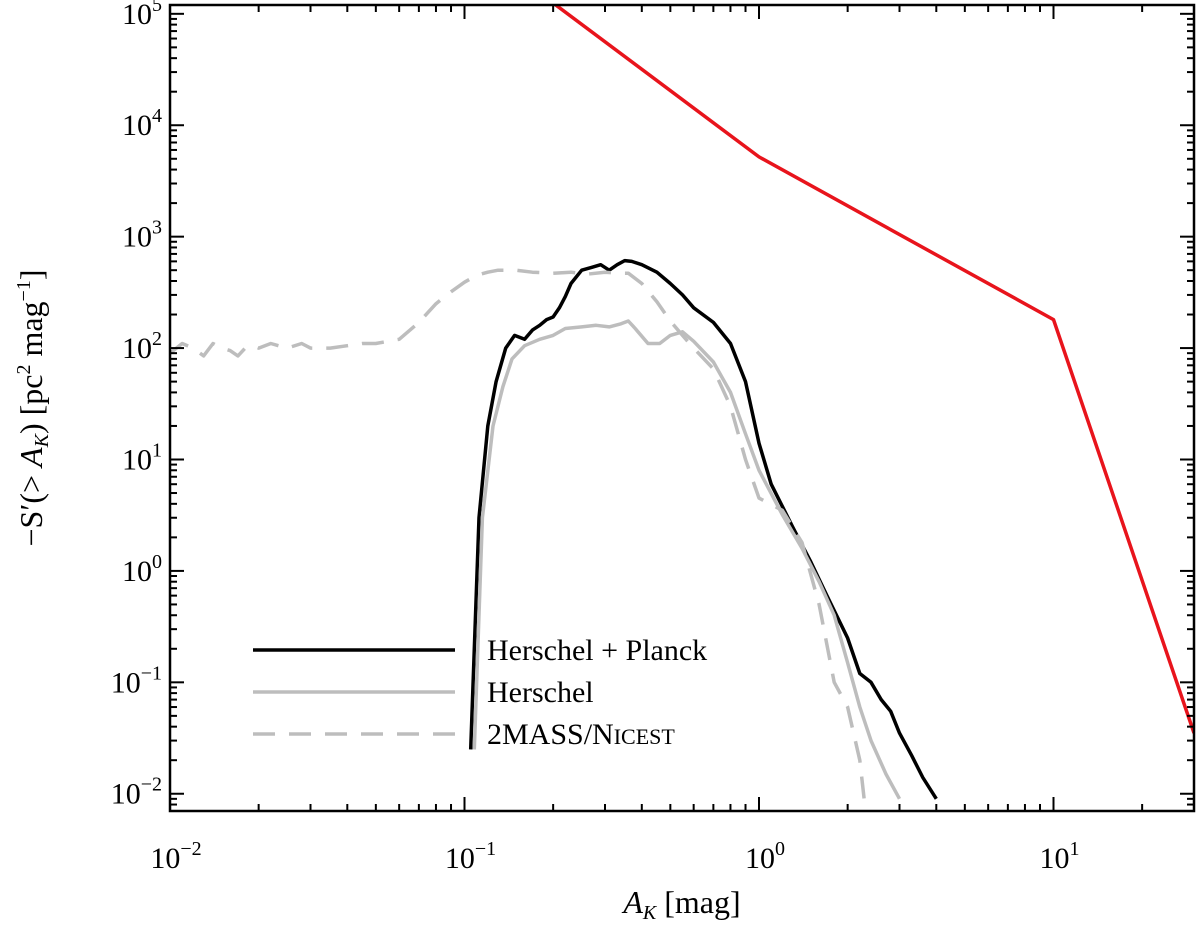 This screenshot has height=934, width=1200. Describe the element at coordinates (1059, 856) in the screenshot. I see `x-tick-label: 10¹` at that location.